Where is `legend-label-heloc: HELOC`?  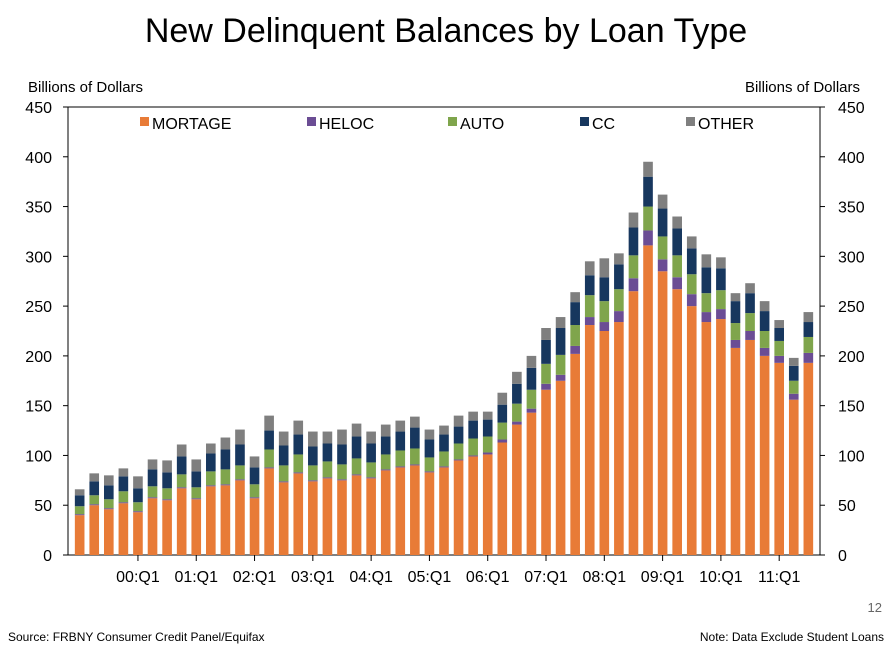
legend-label-heloc: HELOC is located at coordinates (346, 124).